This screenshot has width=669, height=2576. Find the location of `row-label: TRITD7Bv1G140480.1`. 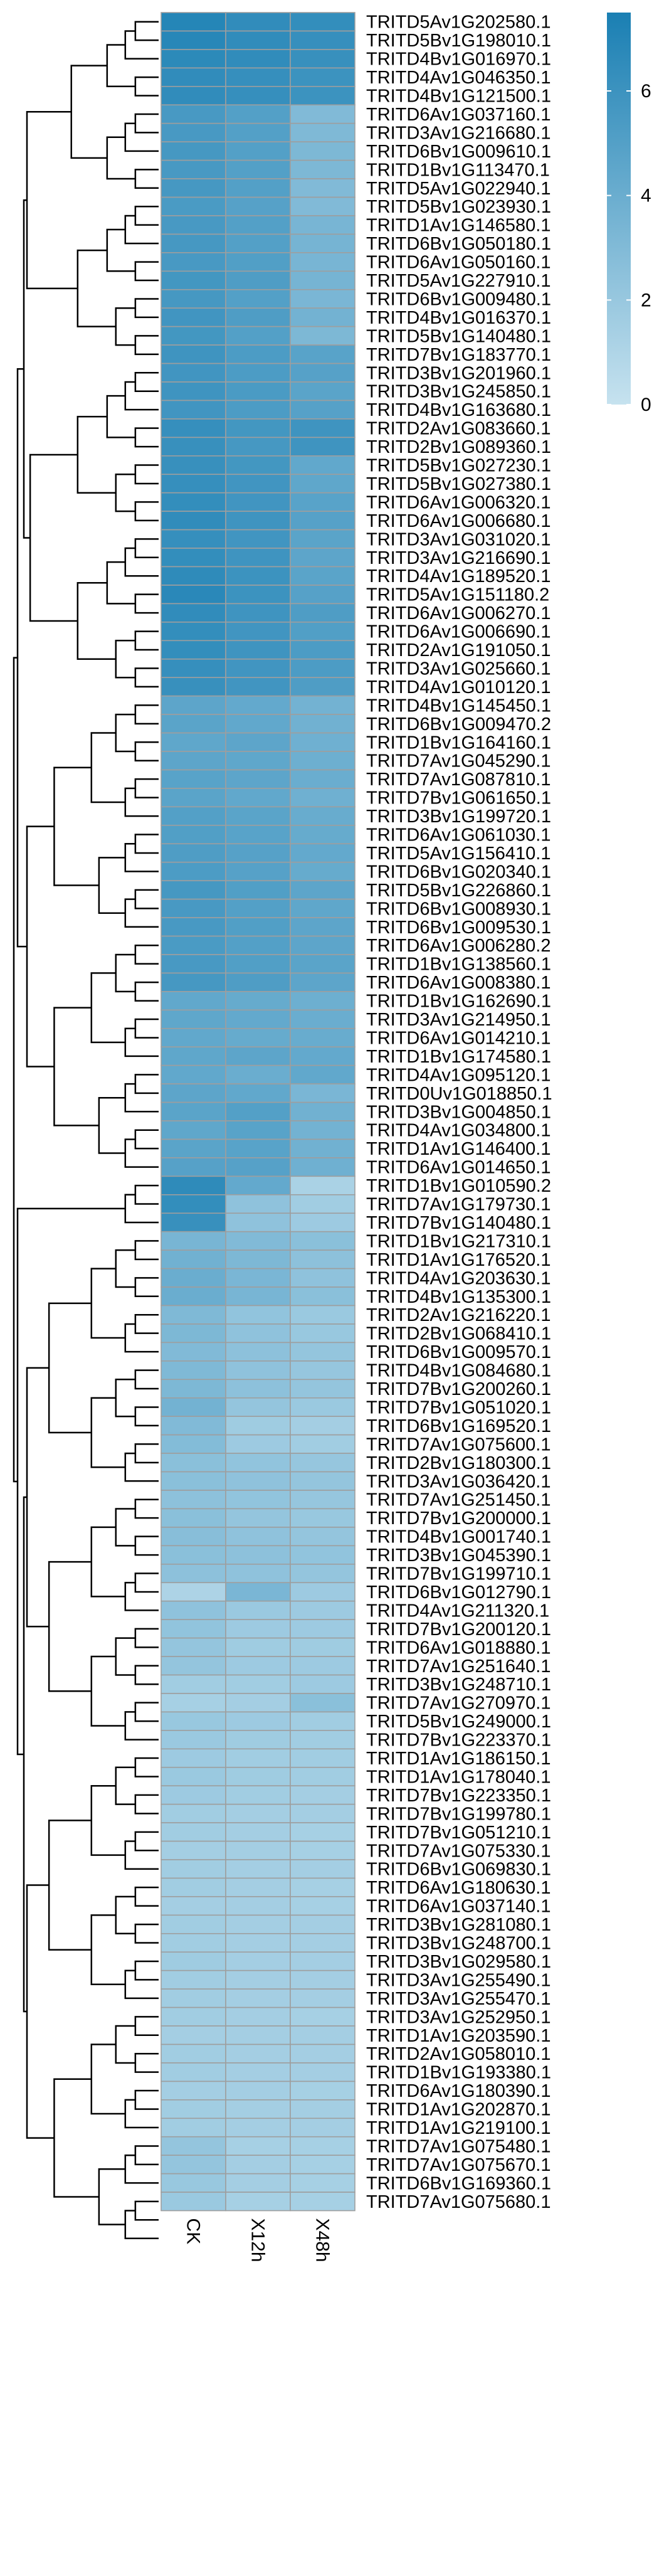

row-label: TRITD7Bv1G140480.1 is located at coordinates (458, 1223).